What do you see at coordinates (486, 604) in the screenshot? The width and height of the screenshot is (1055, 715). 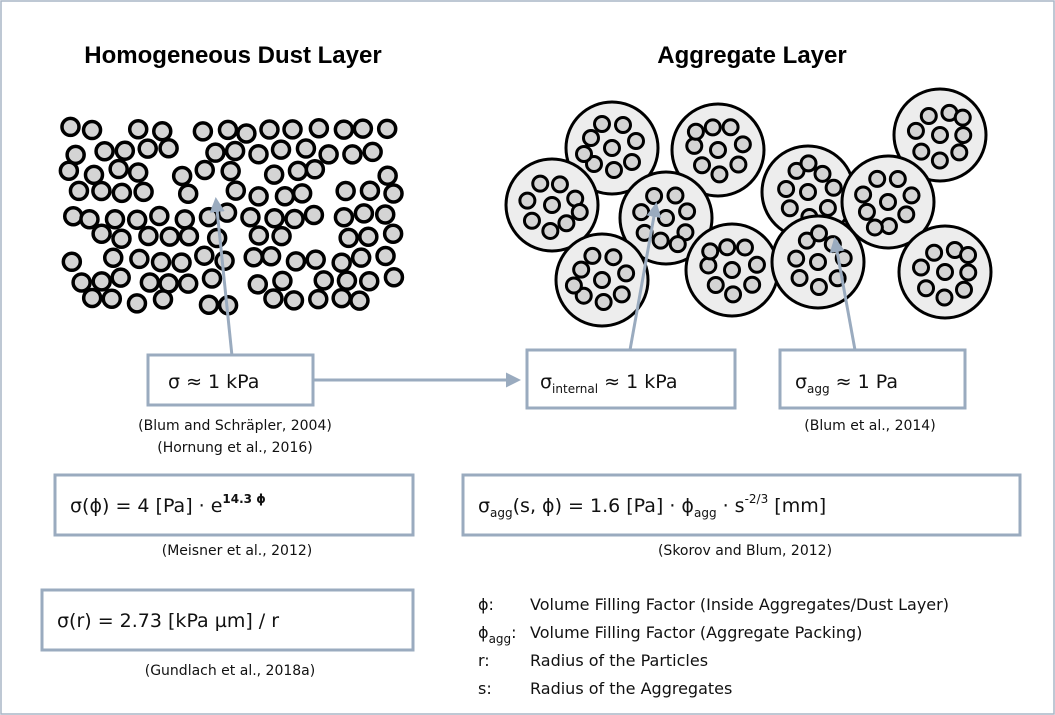 I see `legend-key: ϕ:` at bounding box center [486, 604].